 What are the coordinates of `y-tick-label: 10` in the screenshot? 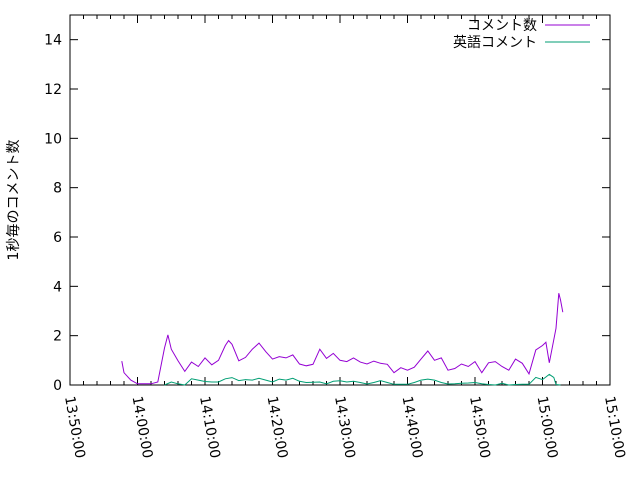 It's located at (53, 139).